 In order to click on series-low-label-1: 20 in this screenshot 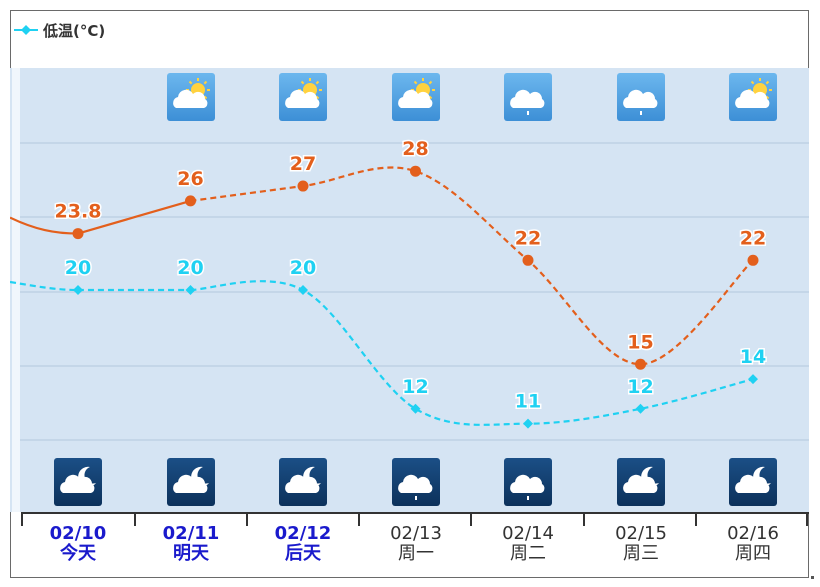, I will do `click(190, 268)`.